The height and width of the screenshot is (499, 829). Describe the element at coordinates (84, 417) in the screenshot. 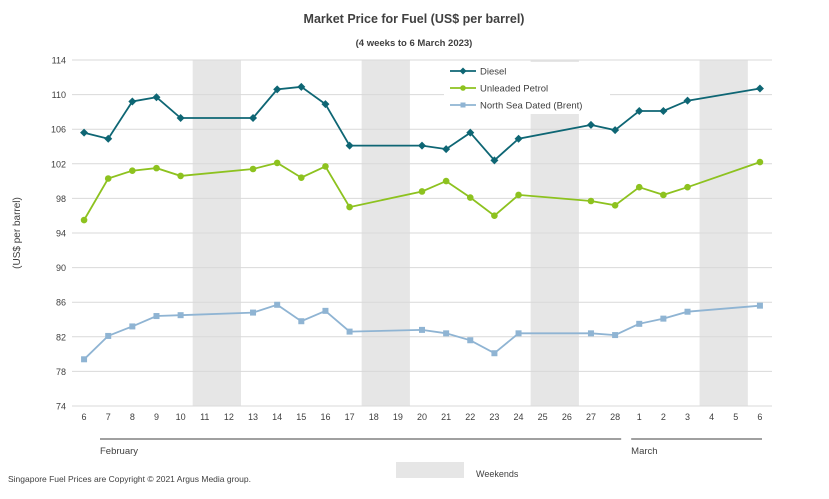

I see `x-tick-0: 6` at that location.